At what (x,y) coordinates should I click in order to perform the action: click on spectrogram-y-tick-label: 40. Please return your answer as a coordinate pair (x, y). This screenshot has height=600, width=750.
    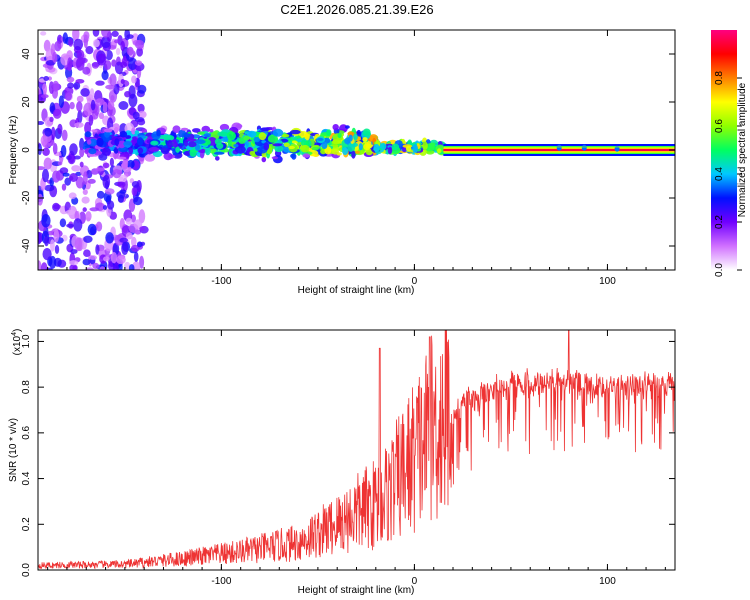
    Looking at the image, I should click on (26, 54).